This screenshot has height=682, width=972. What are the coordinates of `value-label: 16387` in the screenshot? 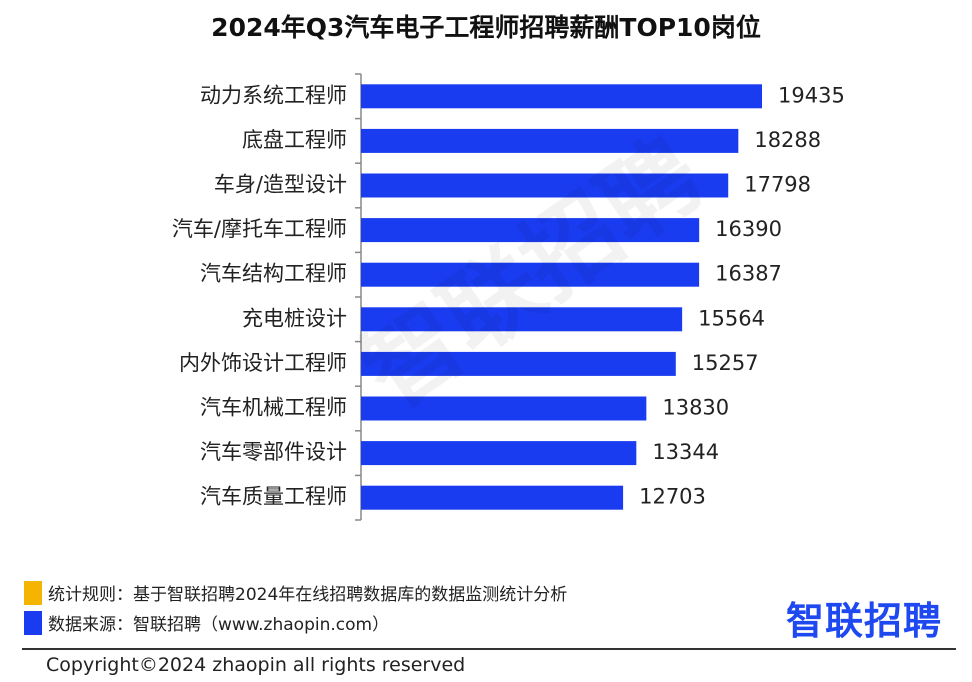 It's located at (748, 274).